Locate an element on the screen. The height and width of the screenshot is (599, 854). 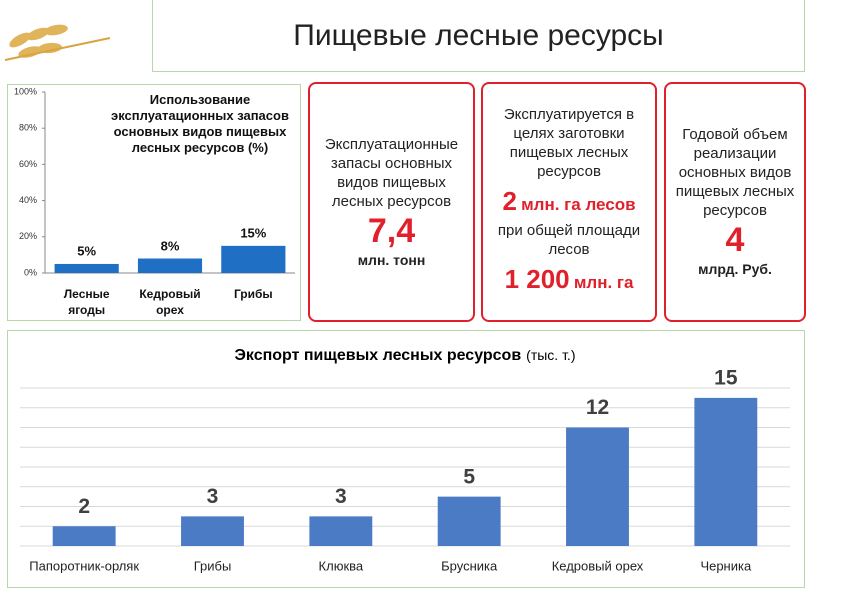
card-text: при общей площади лесов is located at coordinates (569, 240).